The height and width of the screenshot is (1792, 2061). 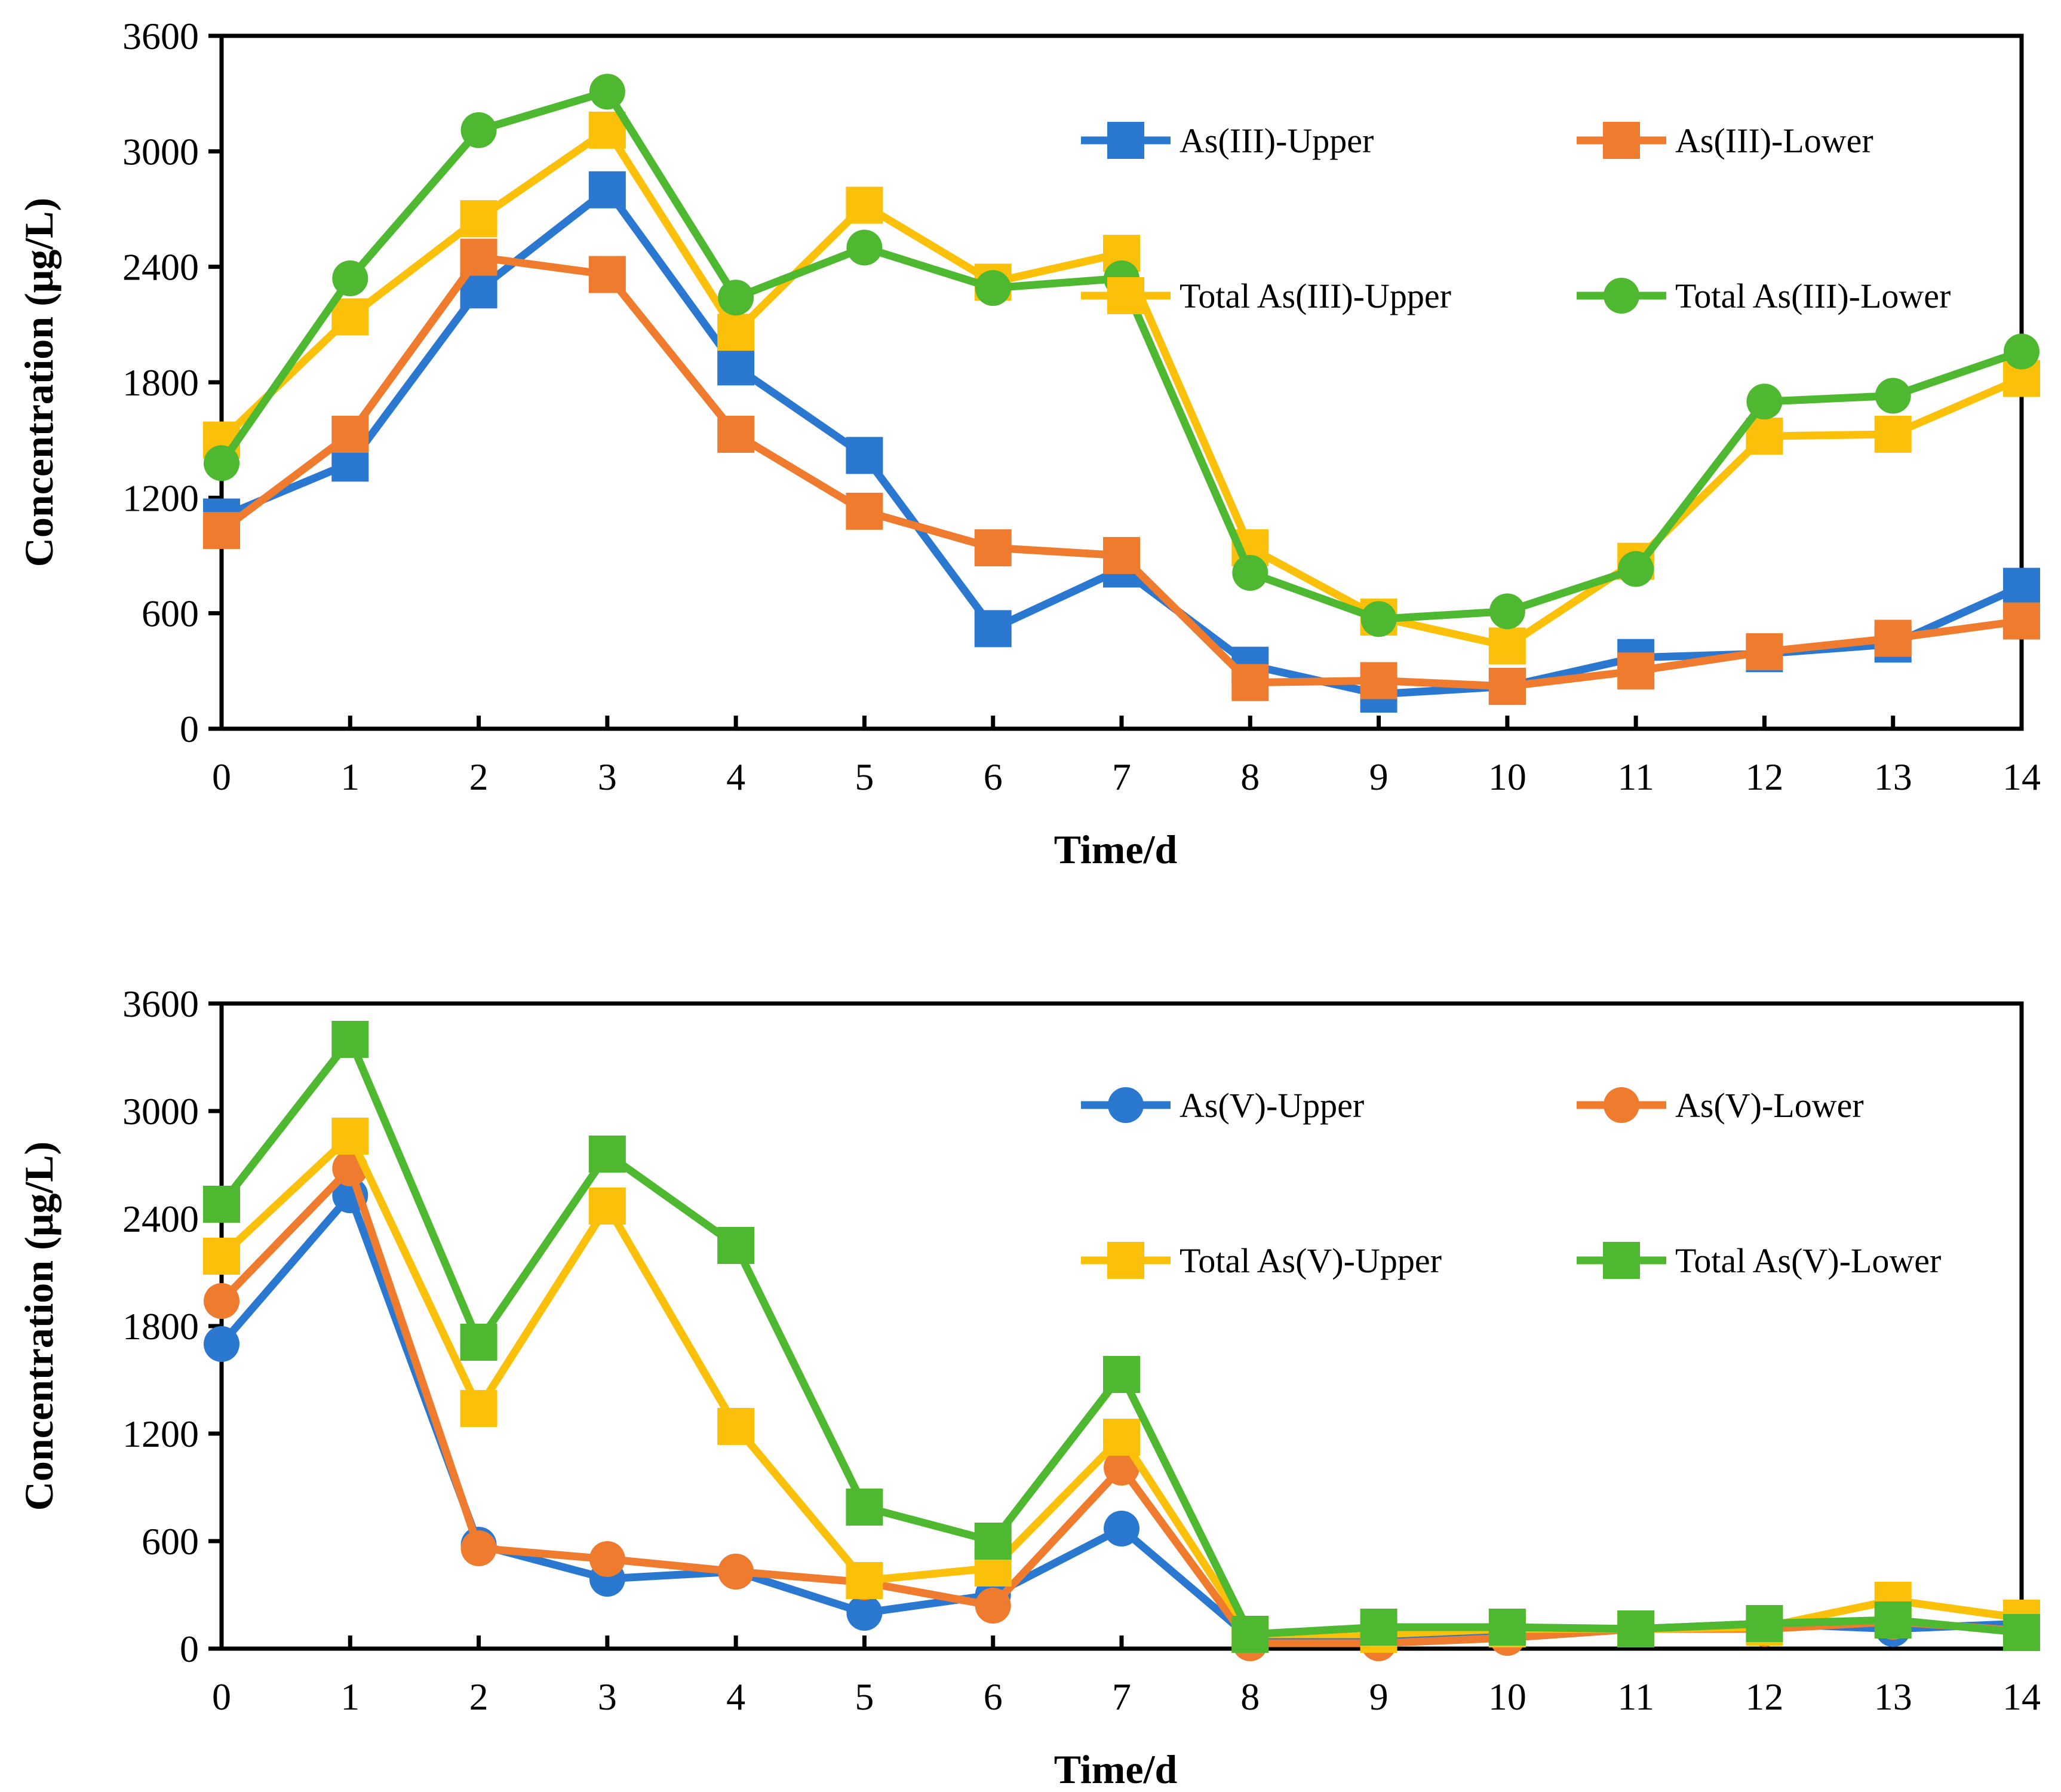 What do you see at coordinates (1813, 296) in the screenshot?
I see `legend-label: Total As(III)-Lower` at bounding box center [1813, 296].